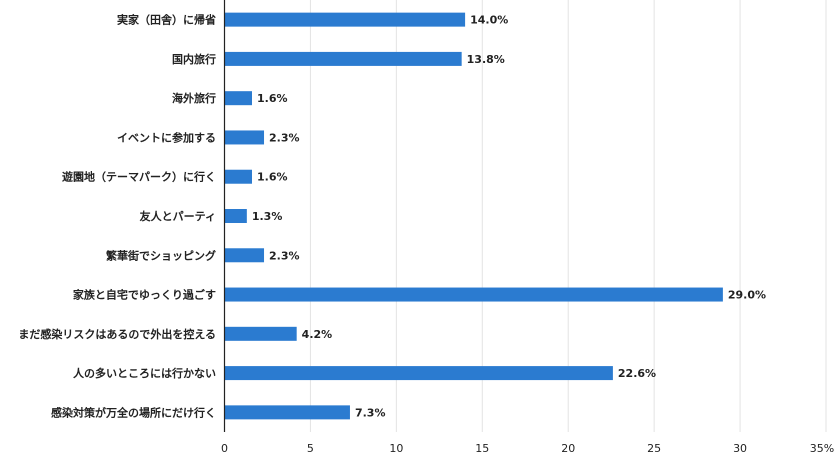 The width and height of the screenshot is (840, 456). I want to click on x-tick-label: 25, so click(654, 448).